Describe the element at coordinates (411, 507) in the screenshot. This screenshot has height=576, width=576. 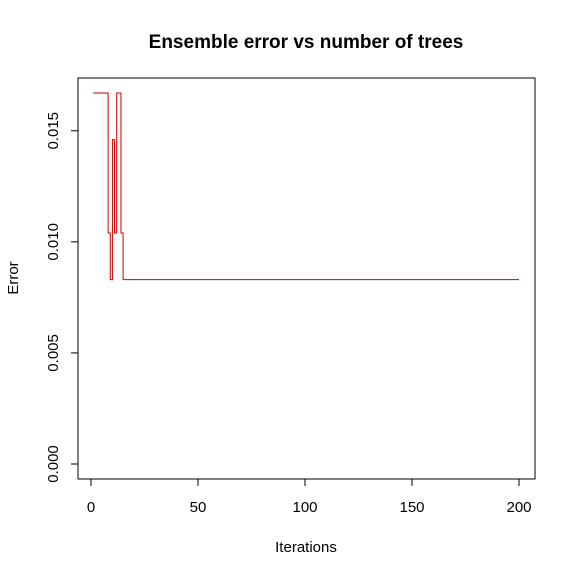
I see `x-tick-label: 150` at that location.